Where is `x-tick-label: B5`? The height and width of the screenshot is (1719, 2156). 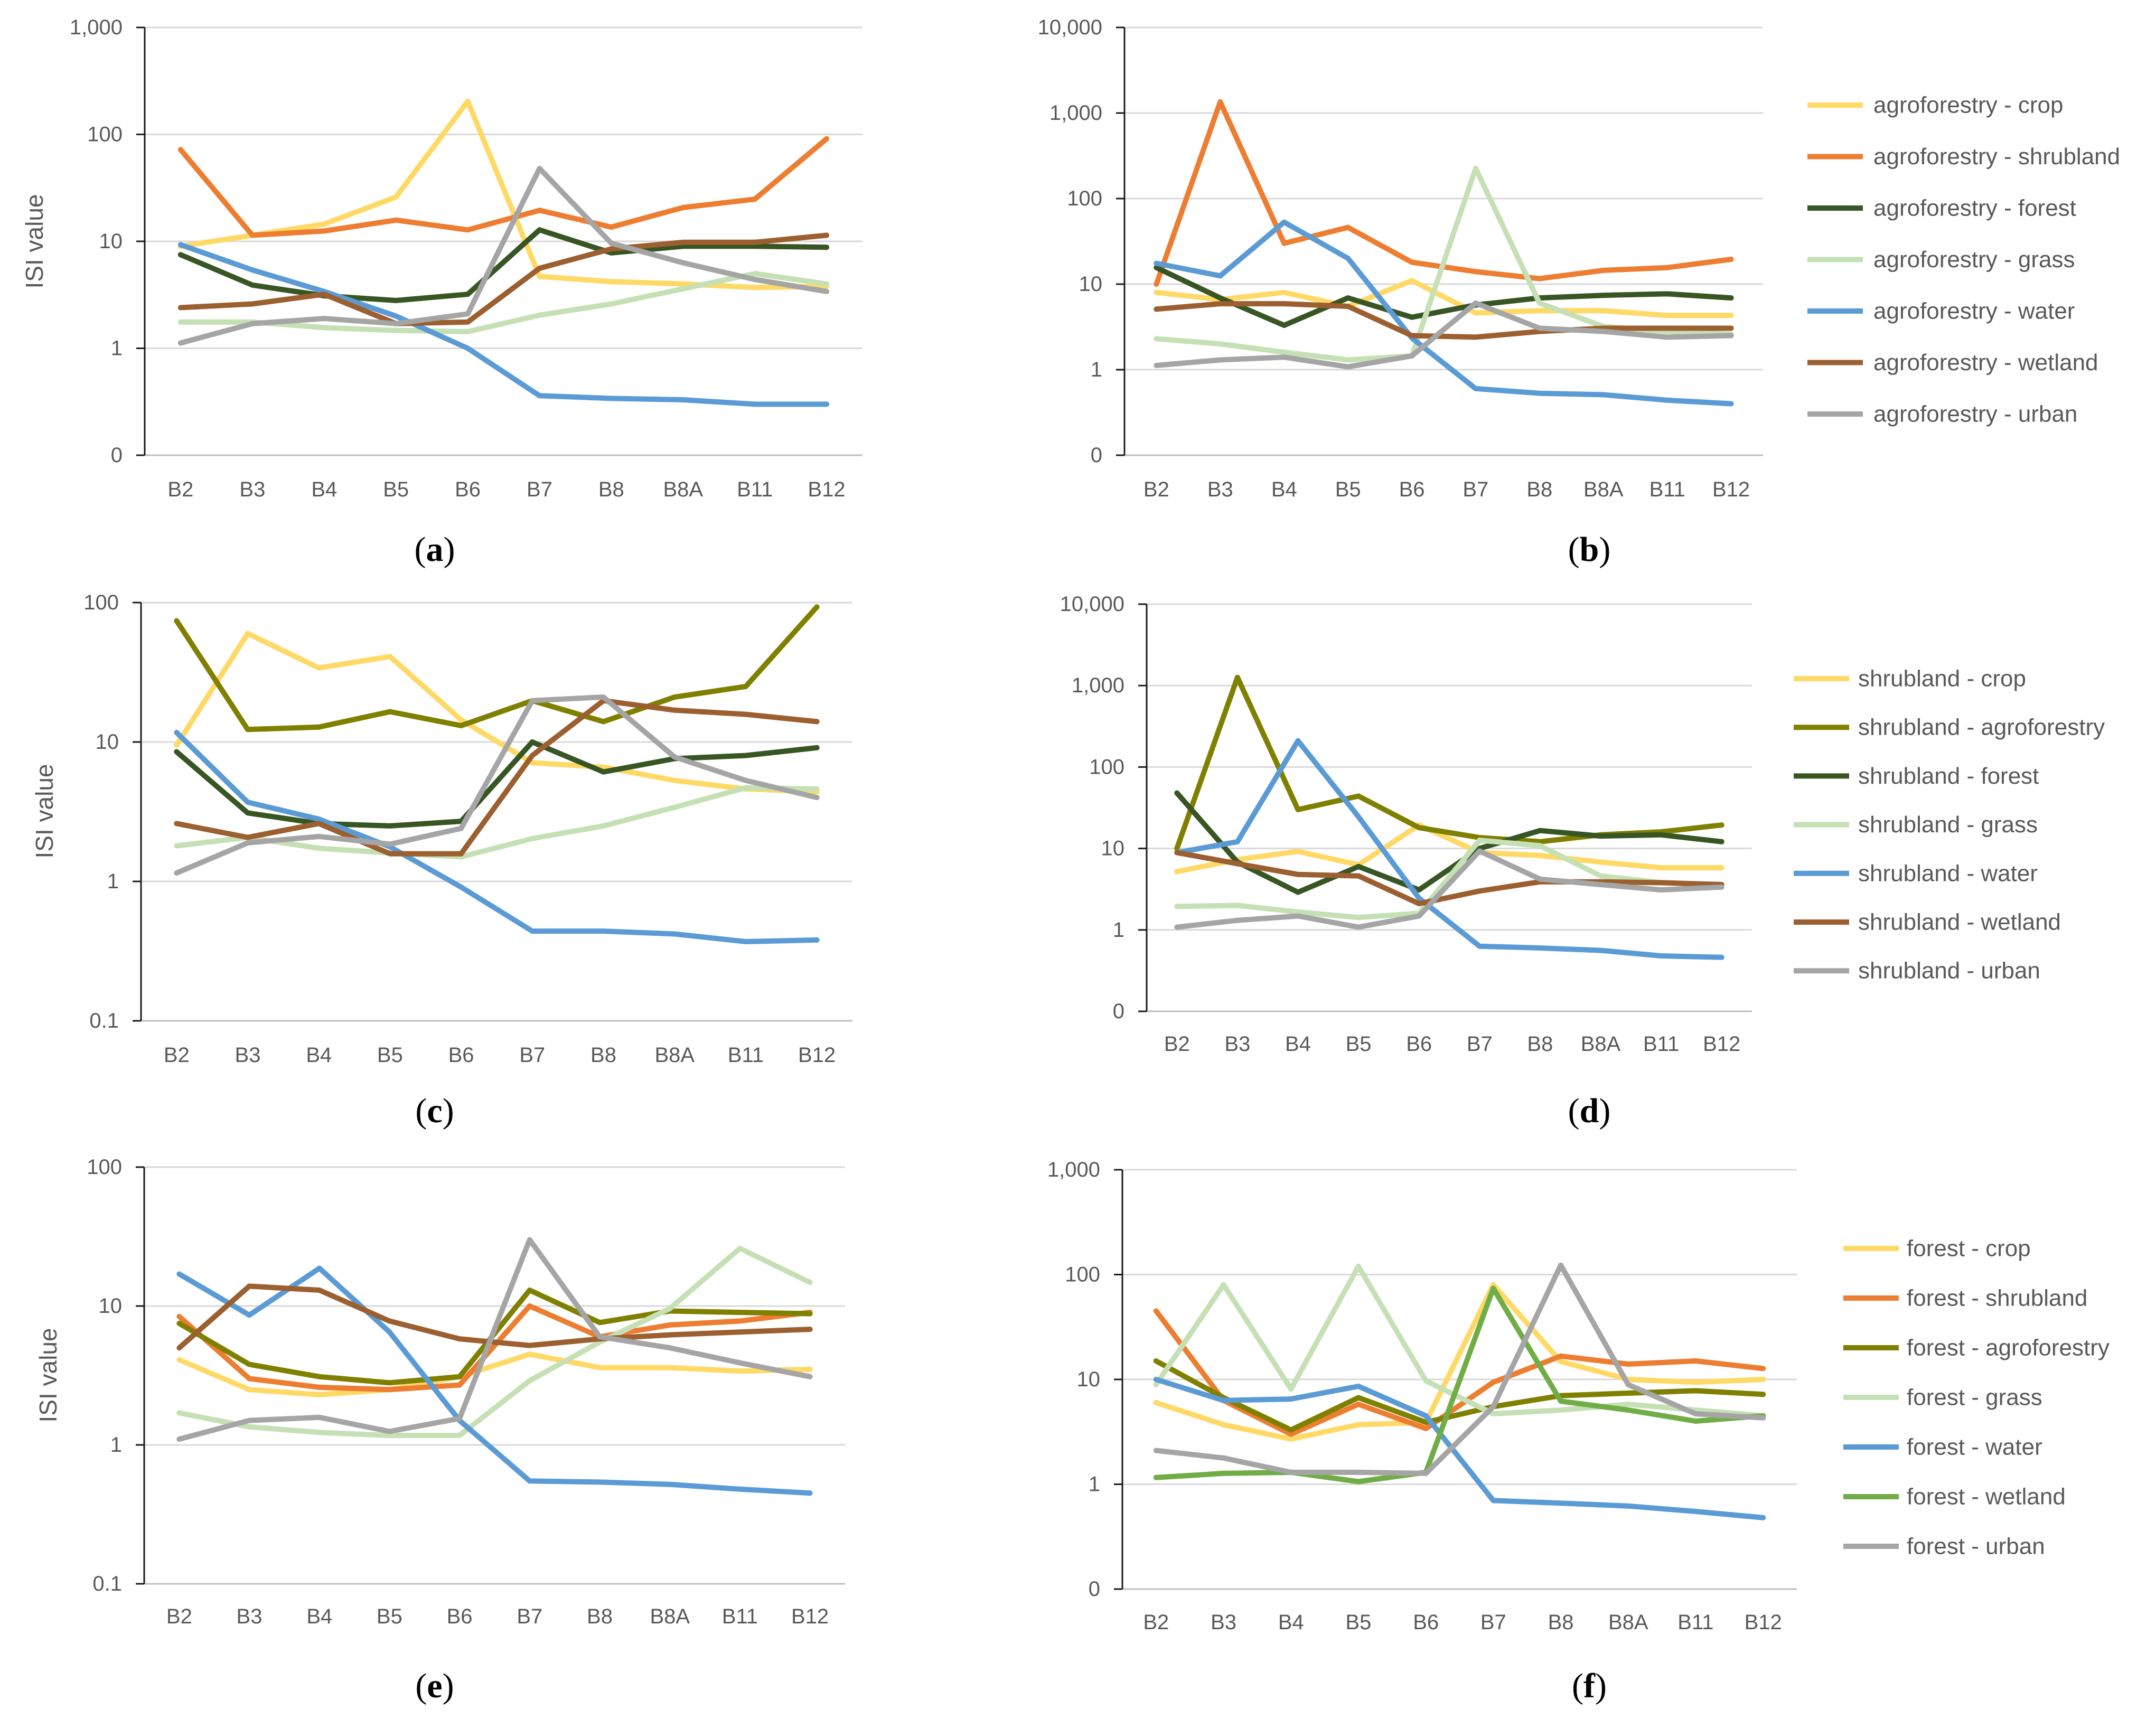 x-tick-label: B5 is located at coordinates (1358, 1622).